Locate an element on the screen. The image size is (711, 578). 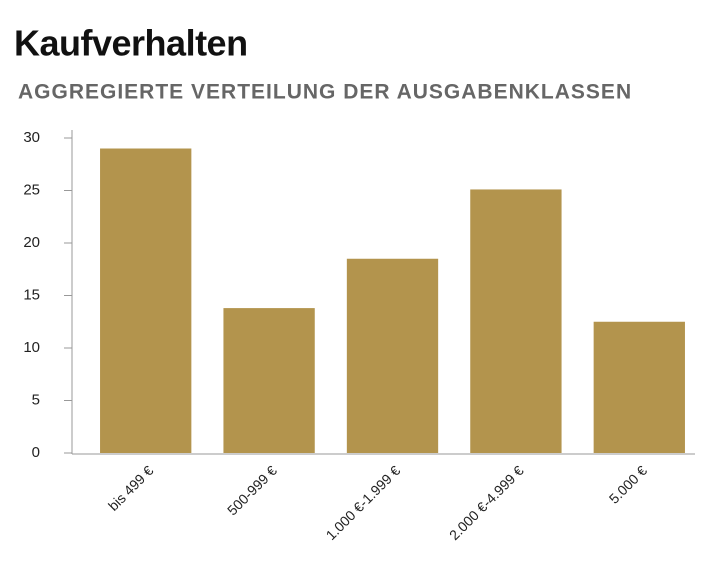
chart-title: Kaufverhalten is located at coordinates (131, 43).